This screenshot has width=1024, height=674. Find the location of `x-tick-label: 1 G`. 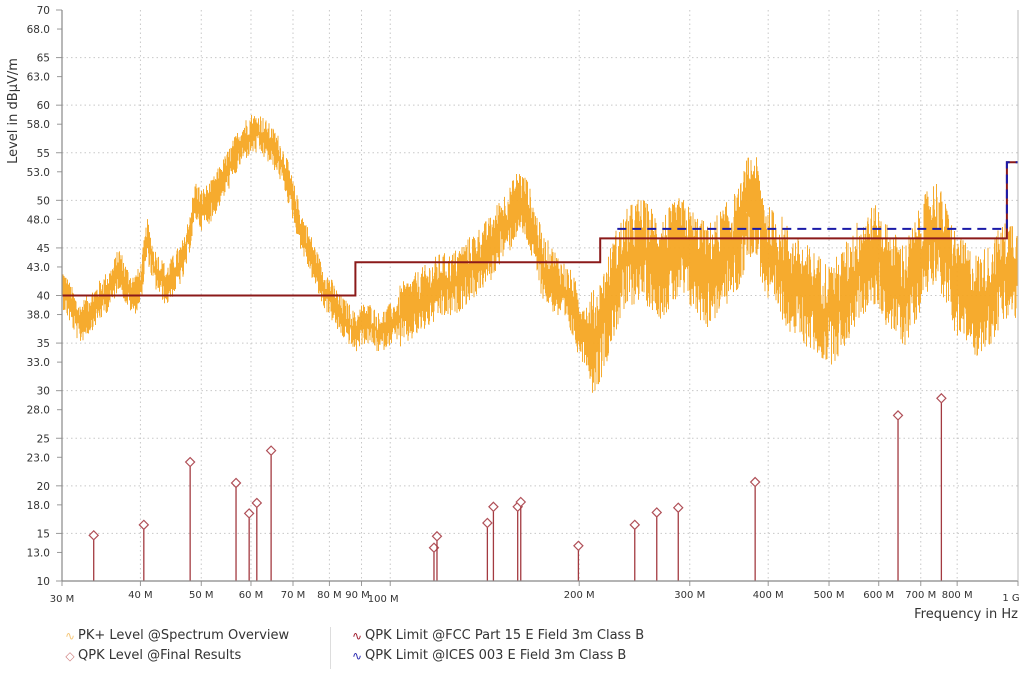

x-tick-label: 1 G is located at coordinates (1010, 598).